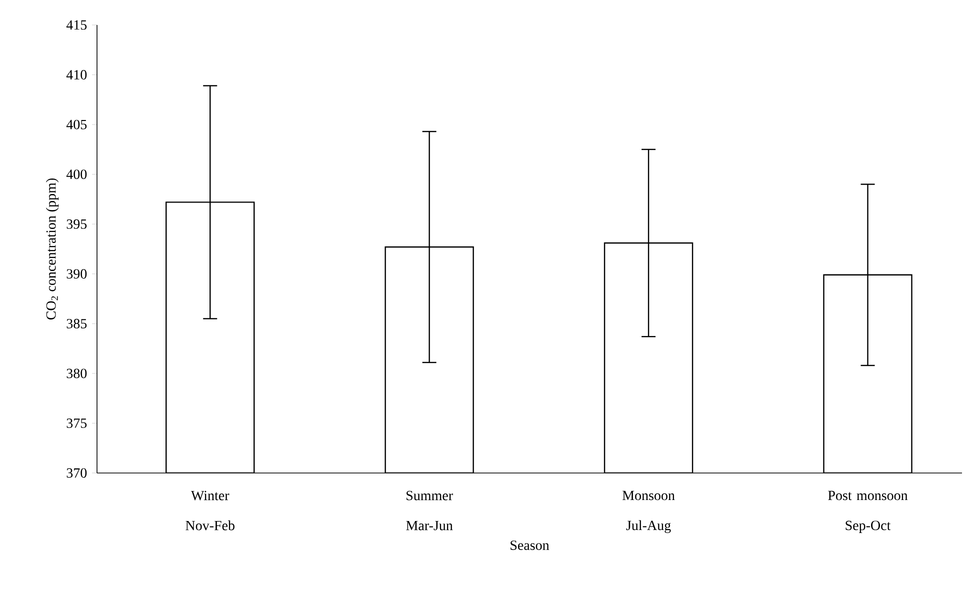 Image resolution: width=964 pixels, height=603 pixels. Describe the element at coordinates (648, 512) in the screenshot. I see `category-label: Monsoon Jul-Aug` at that location.